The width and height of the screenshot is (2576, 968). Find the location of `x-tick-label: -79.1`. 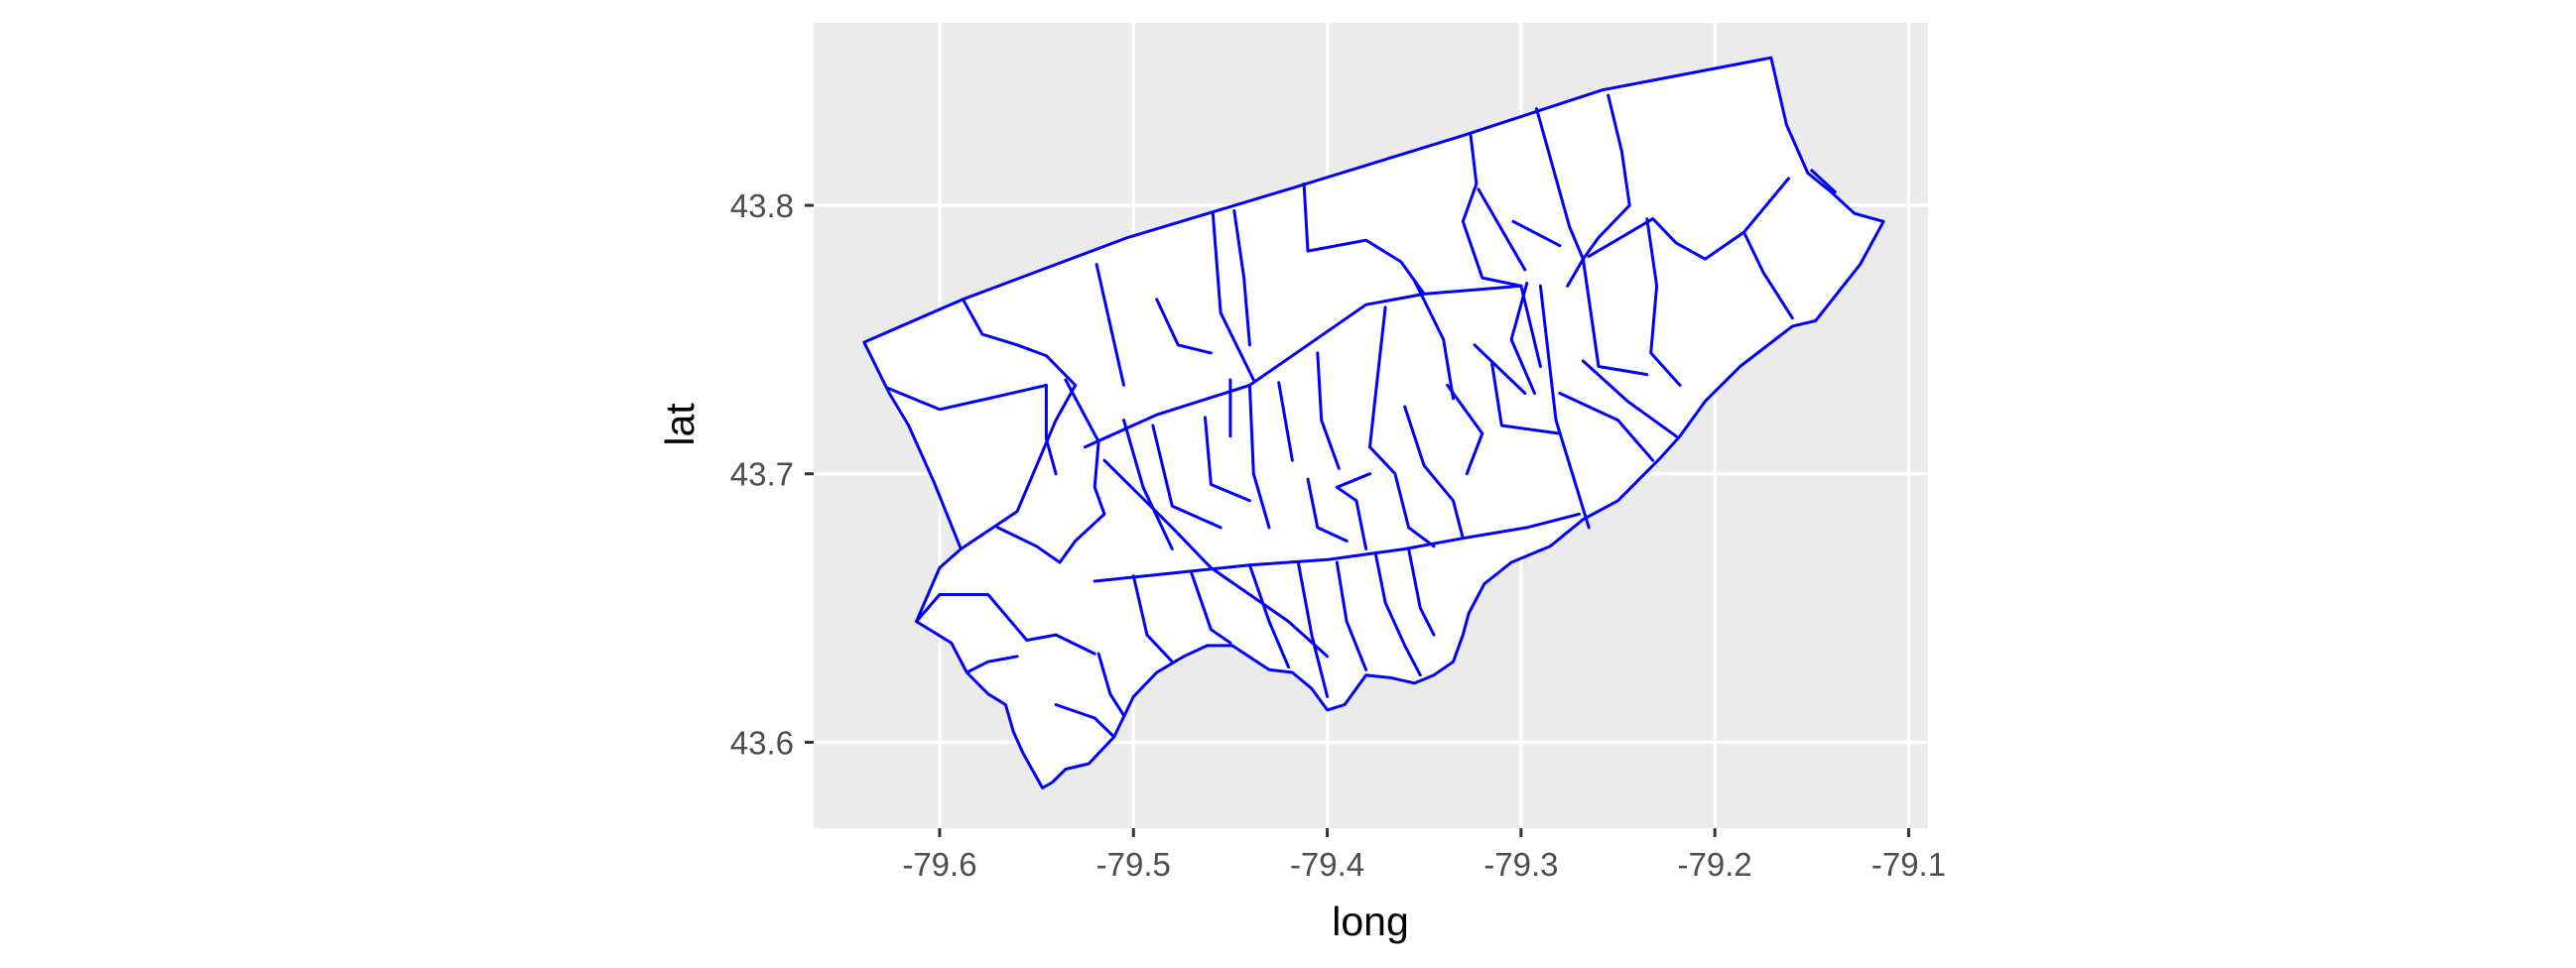

x-tick-label: -79.1 is located at coordinates (1909, 864).